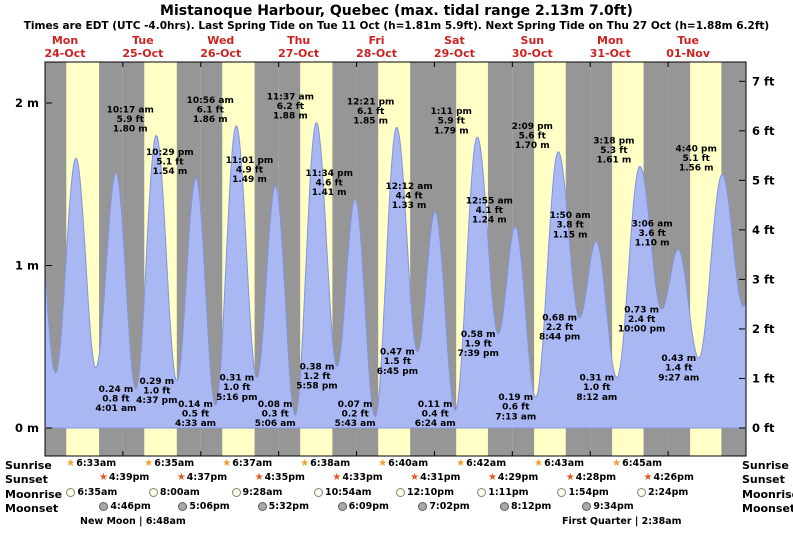  Describe the element at coordinates (207, 477) in the screenshot. I see `sunset-time: 4:37pm` at that location.